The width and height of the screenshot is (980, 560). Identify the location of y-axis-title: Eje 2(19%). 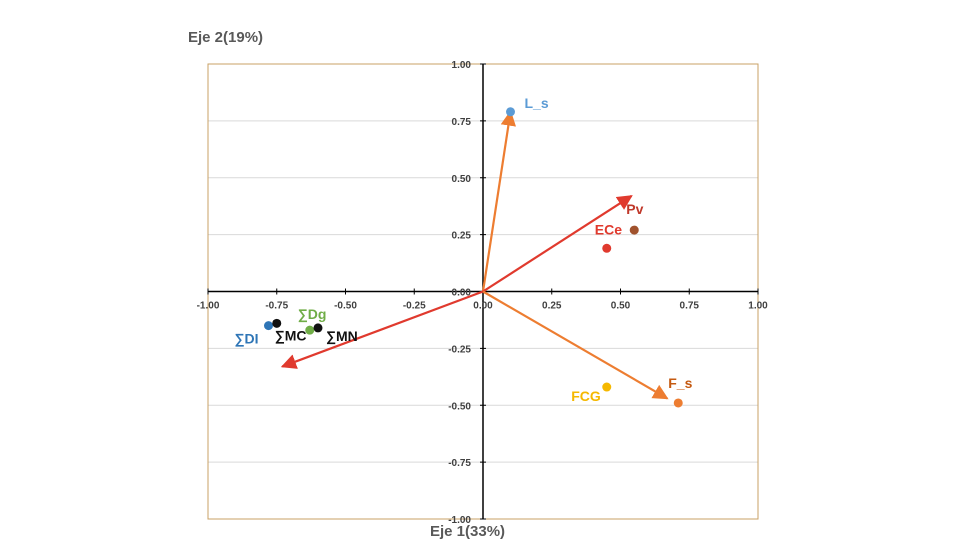
(225, 37).